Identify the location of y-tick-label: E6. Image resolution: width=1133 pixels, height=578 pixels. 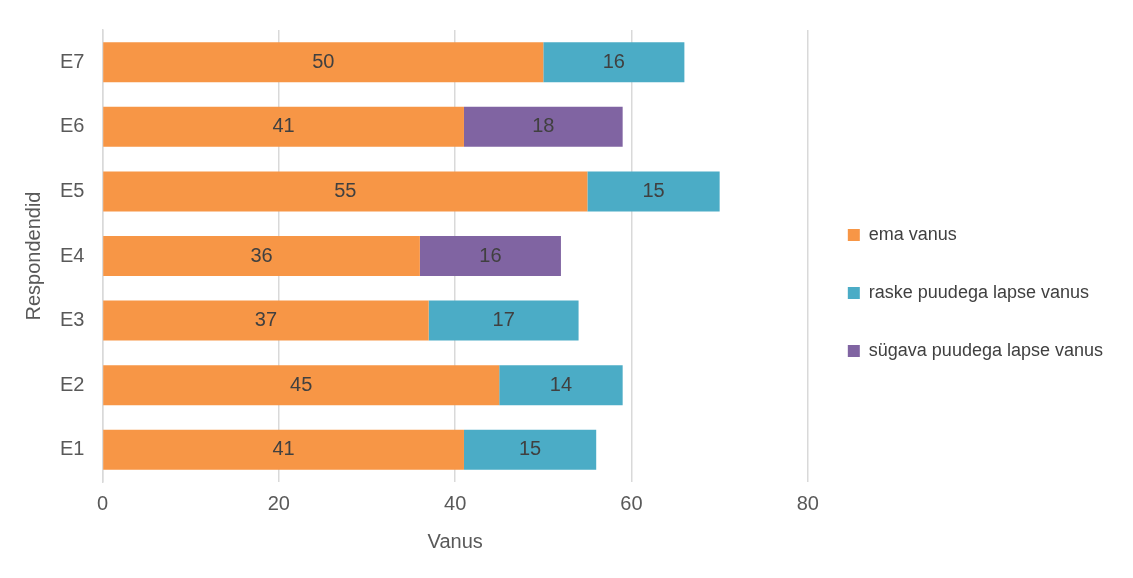
(72, 125).